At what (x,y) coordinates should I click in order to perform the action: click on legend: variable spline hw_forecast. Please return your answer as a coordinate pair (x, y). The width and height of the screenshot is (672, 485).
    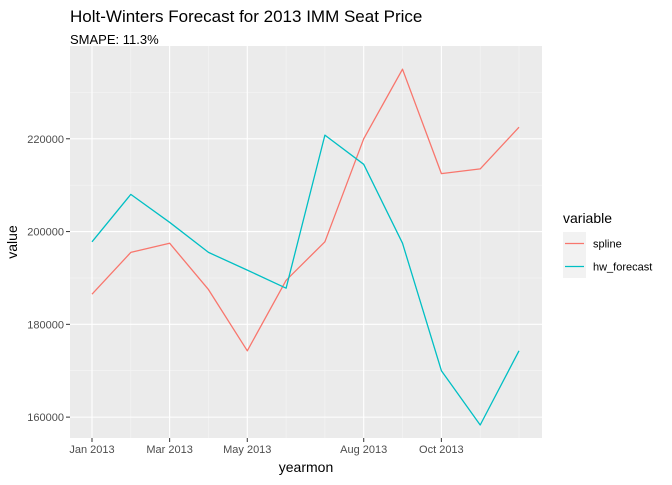
    Looking at the image, I should click on (607, 244).